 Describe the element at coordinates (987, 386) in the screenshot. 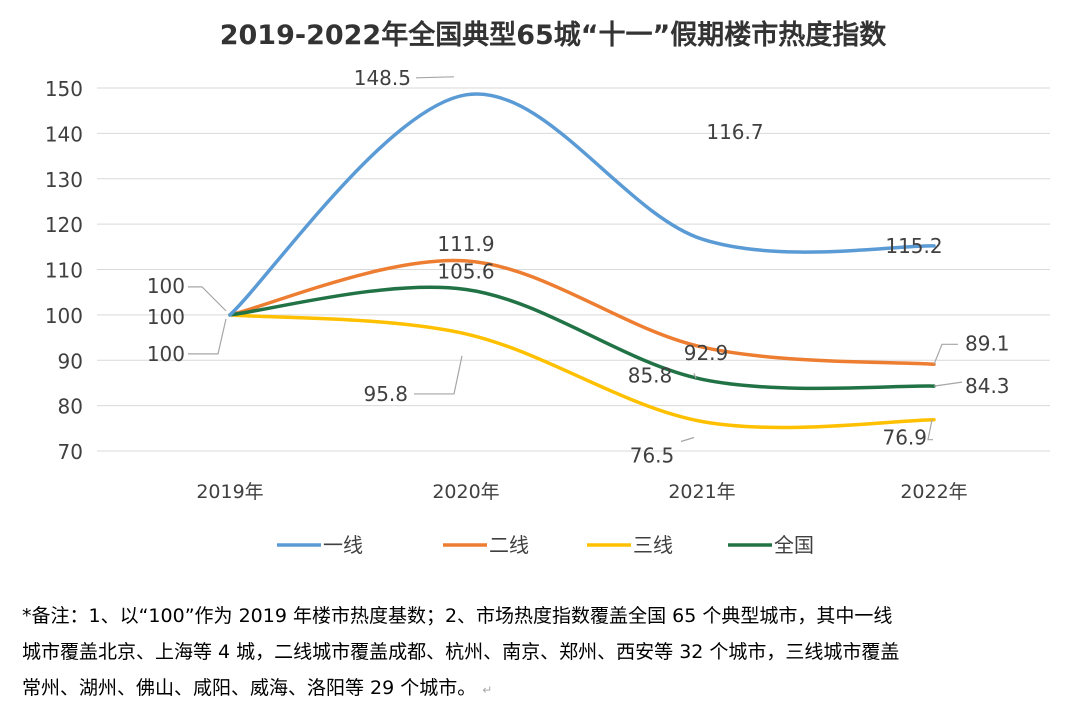

I see `data-label: 84.3` at that location.